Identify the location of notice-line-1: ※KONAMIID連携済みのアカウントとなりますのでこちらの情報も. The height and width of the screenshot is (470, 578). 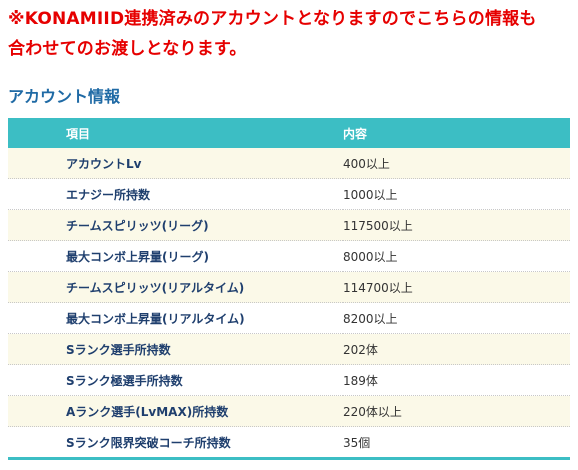
(272, 19).